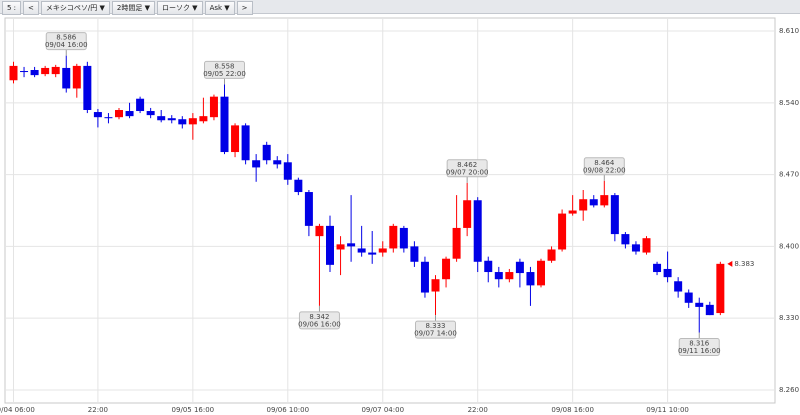  Describe the element at coordinates (66, 45) in the screenshot. I see `annotation-time: 09/04 16:00` at that location.